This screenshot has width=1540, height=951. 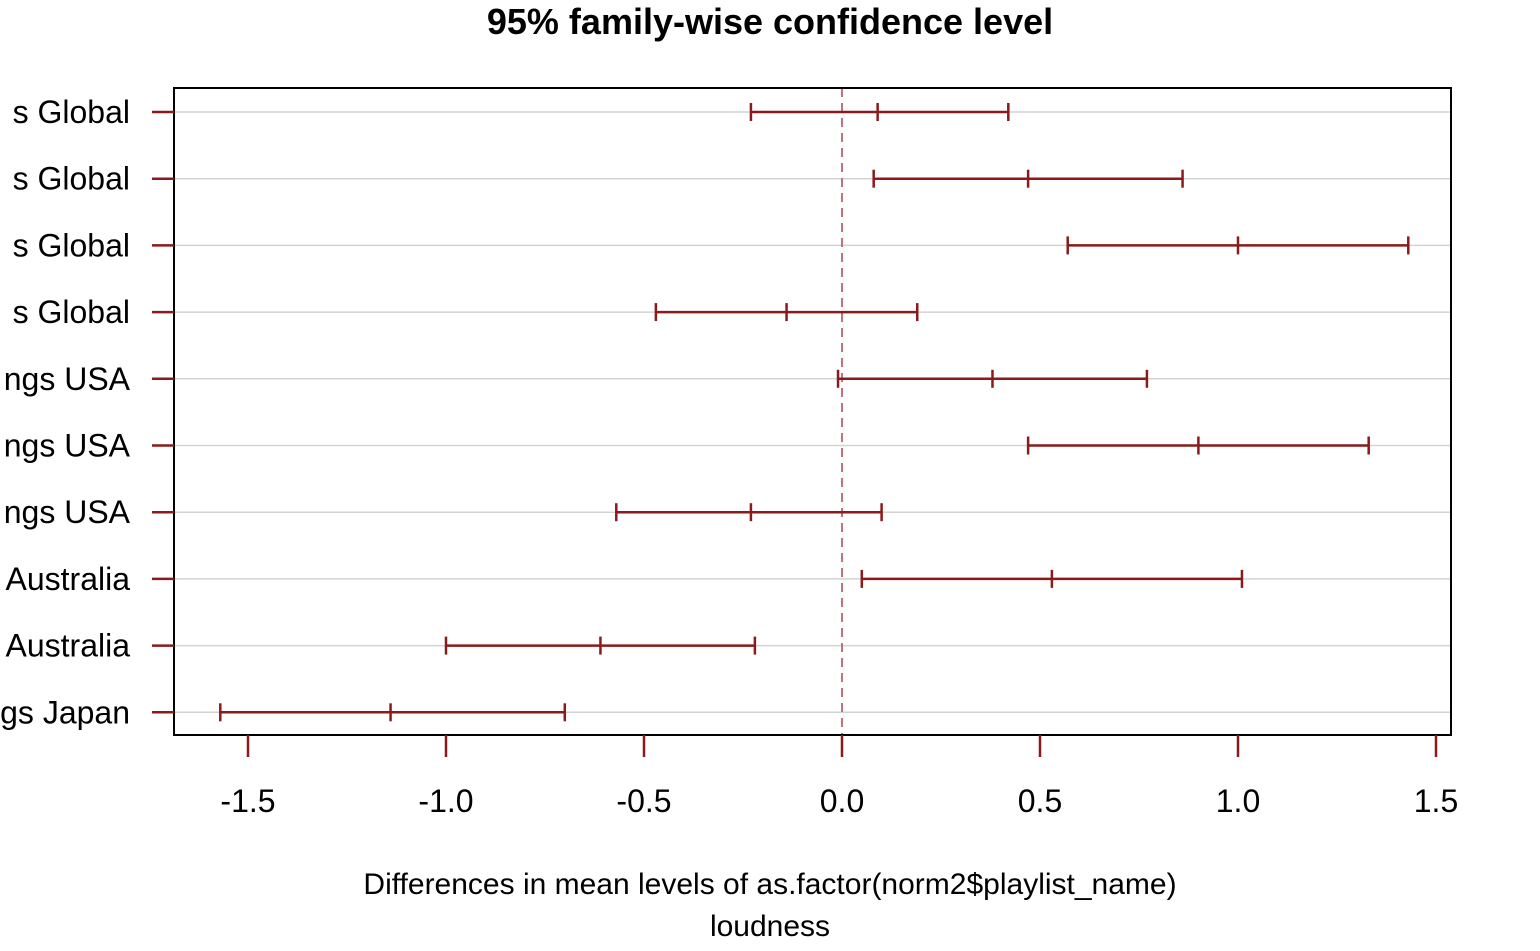 What do you see at coordinates (1436, 801) in the screenshot?
I see `x-tick-label: 1.5` at bounding box center [1436, 801].